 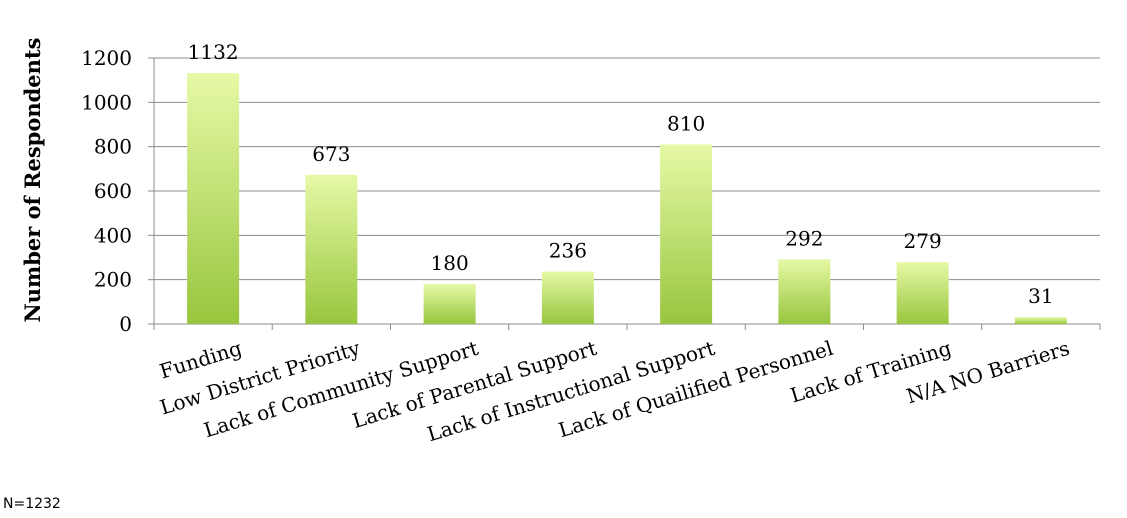 I want to click on sample-size-note: N=1232, so click(x=32, y=504).